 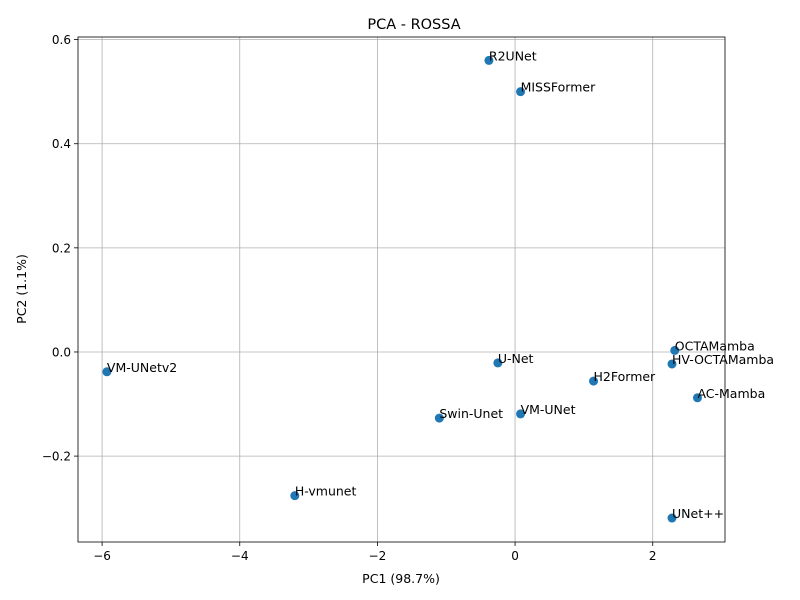 I want to click on point-label: VM-UNetv2, so click(x=142, y=367).